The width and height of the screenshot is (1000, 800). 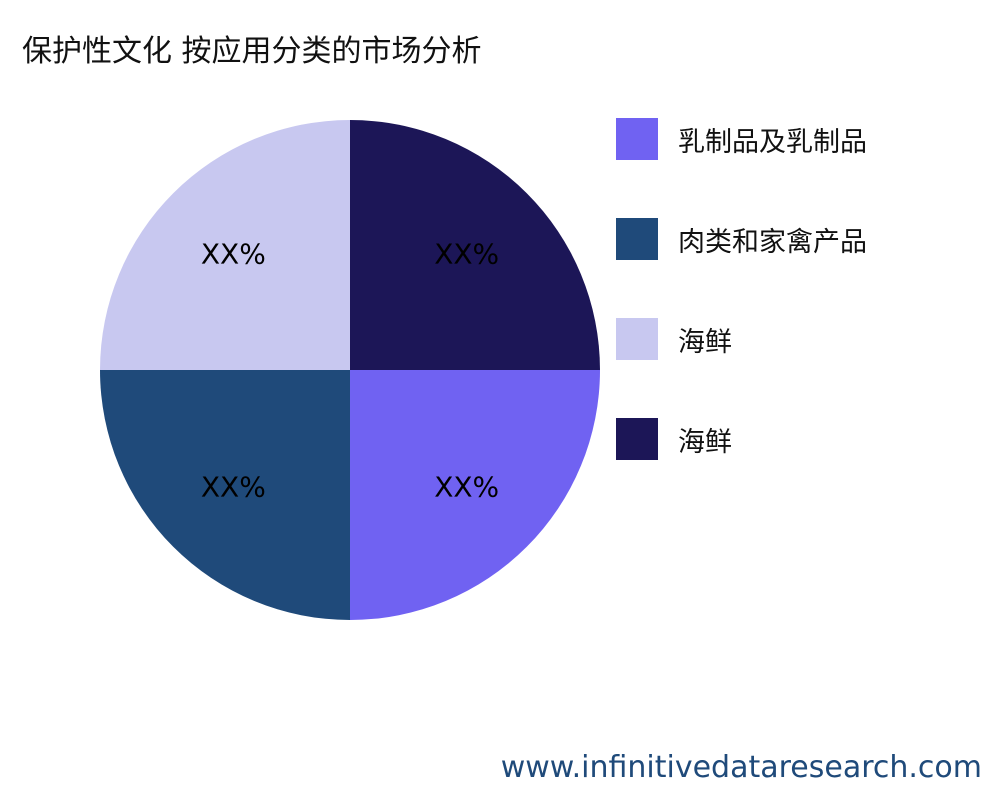 I want to click on legend-label: 肉类和家禽产品, so click(x=772, y=242).